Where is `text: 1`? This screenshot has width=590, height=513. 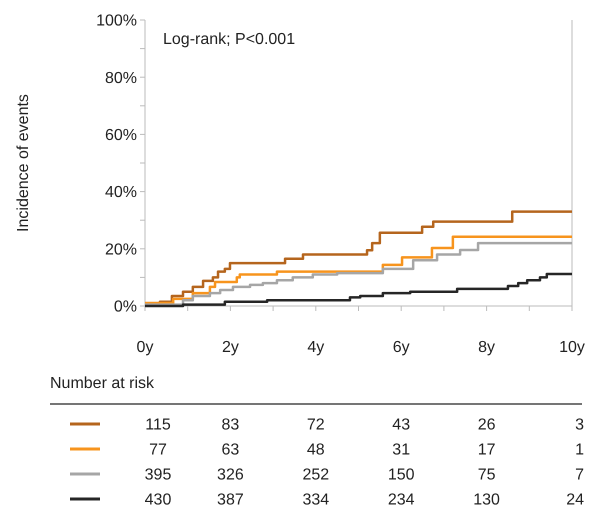 text: 1 is located at coordinates (579, 450).